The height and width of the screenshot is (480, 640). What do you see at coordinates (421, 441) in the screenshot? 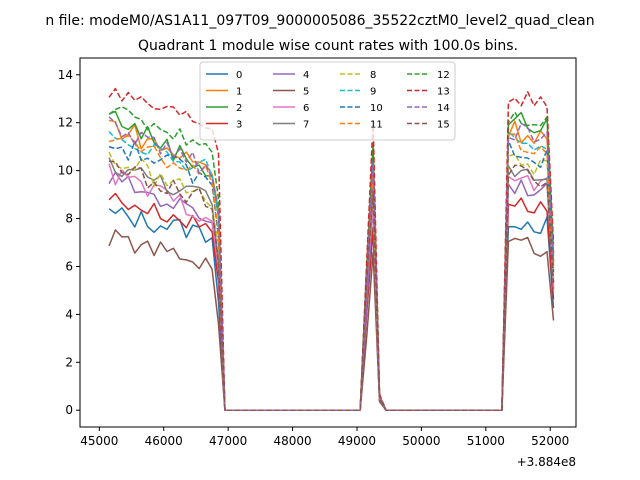
I see `x-tick-label: 50000` at bounding box center [421, 441].